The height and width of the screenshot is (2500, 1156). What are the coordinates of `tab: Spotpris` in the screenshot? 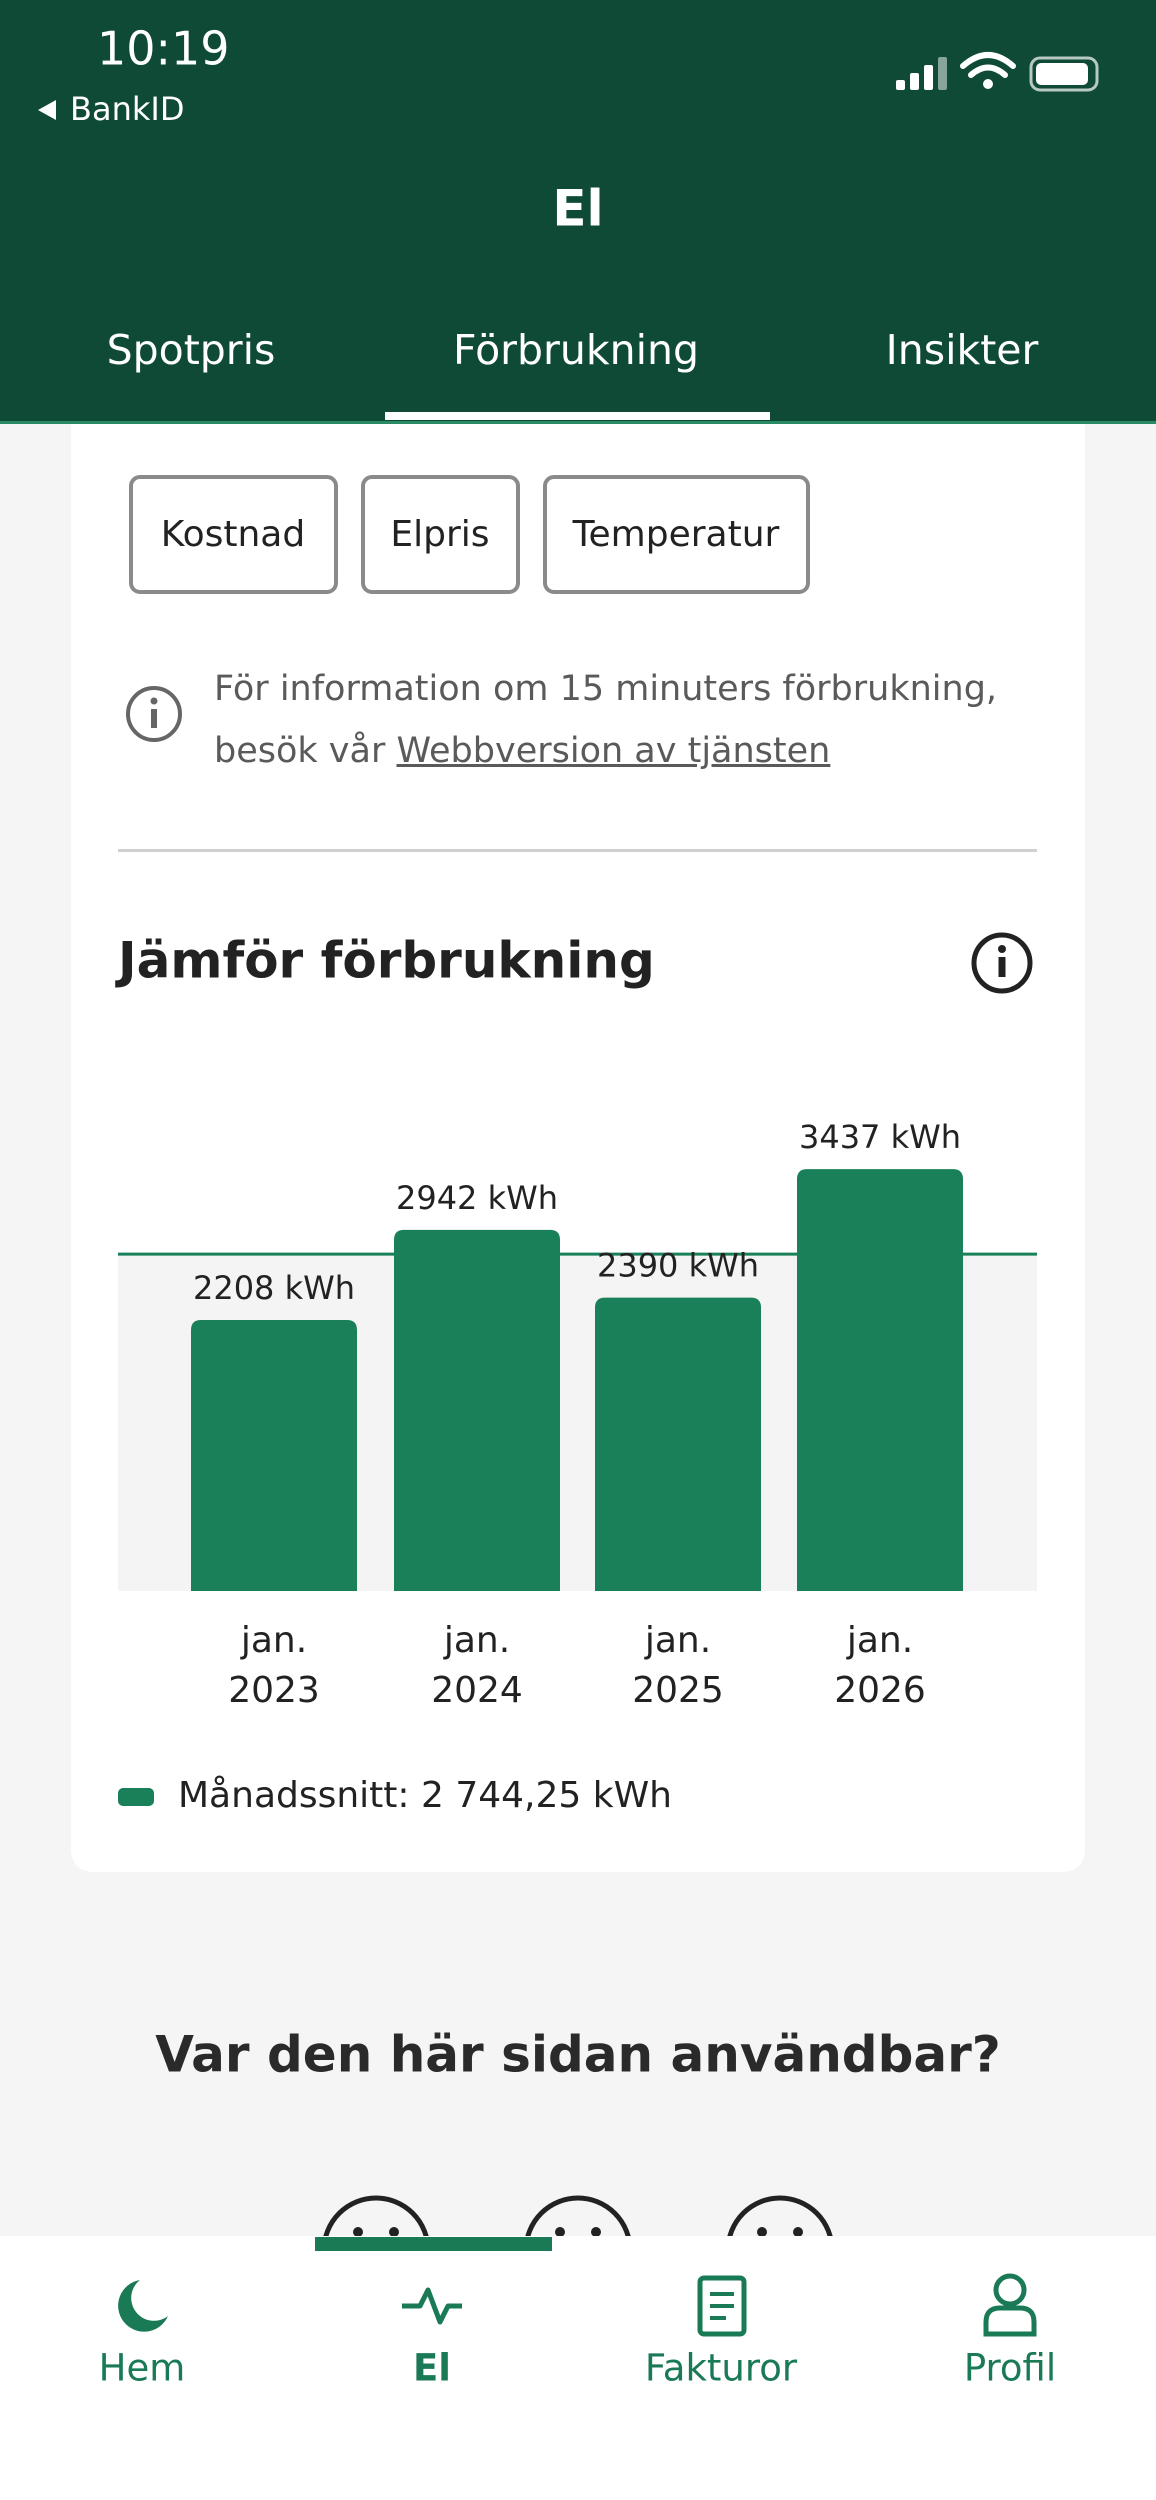 It's located at (191, 350).